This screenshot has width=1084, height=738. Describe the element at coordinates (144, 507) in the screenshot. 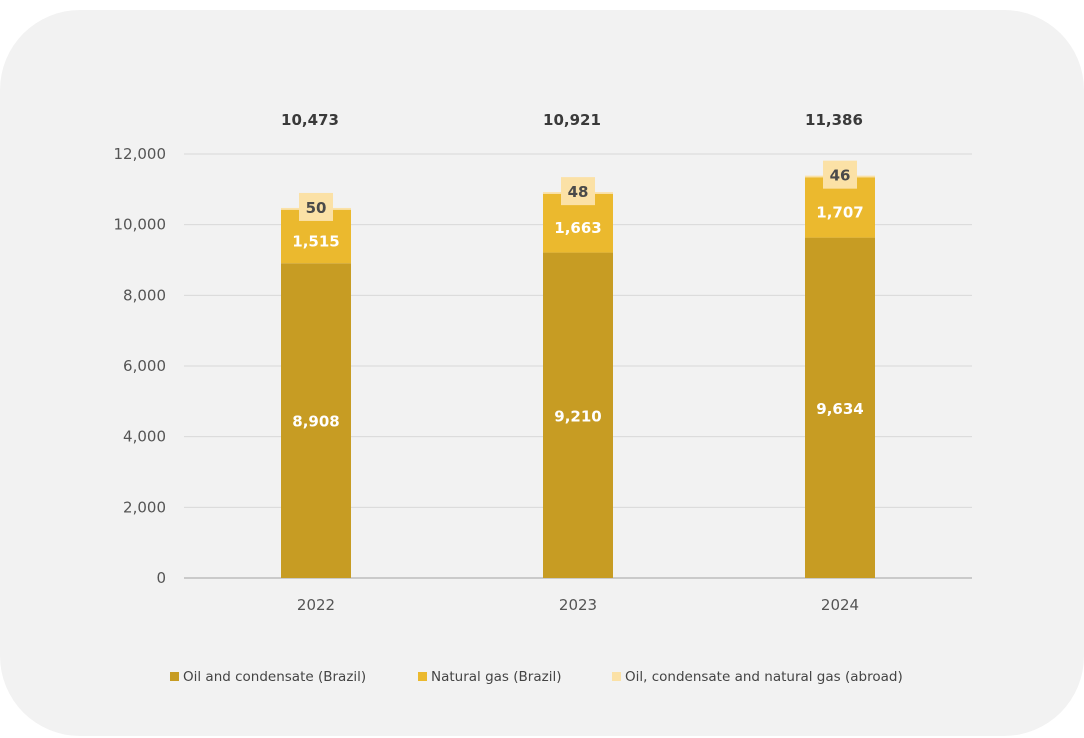

I see `y-tick-label: 2,000` at that location.